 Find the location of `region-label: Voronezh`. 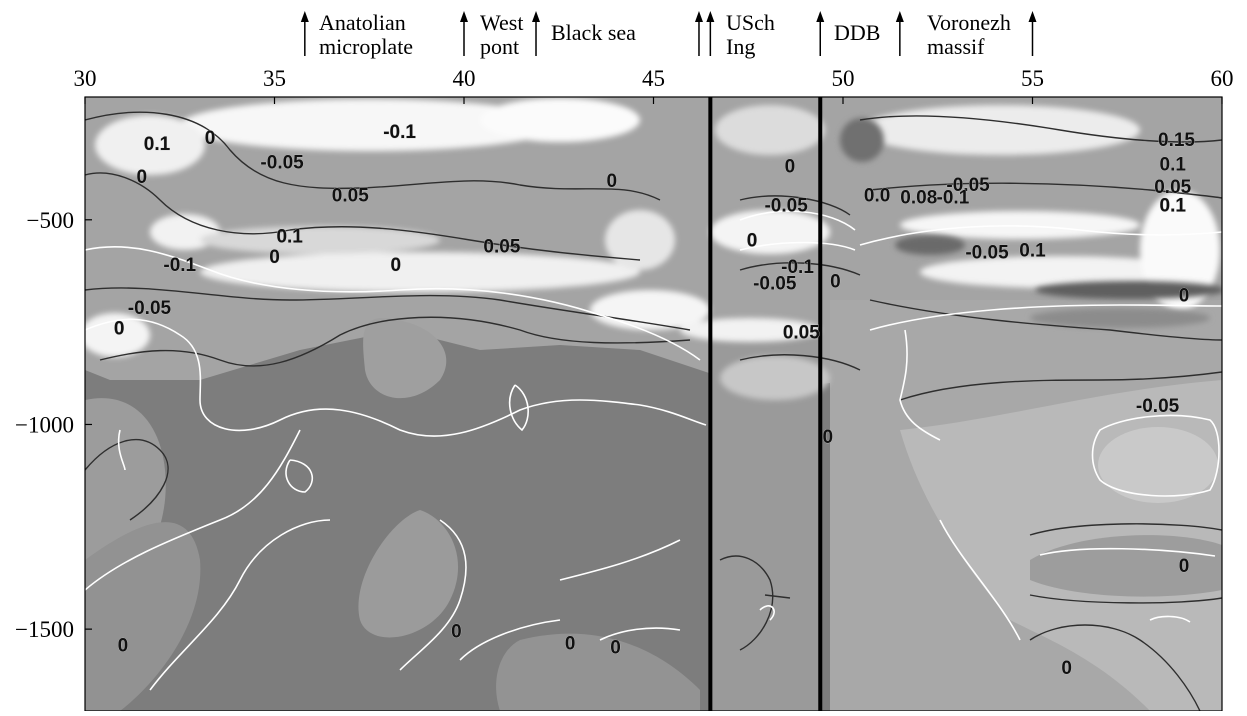

region-label: Voronezh is located at coordinates (969, 22).